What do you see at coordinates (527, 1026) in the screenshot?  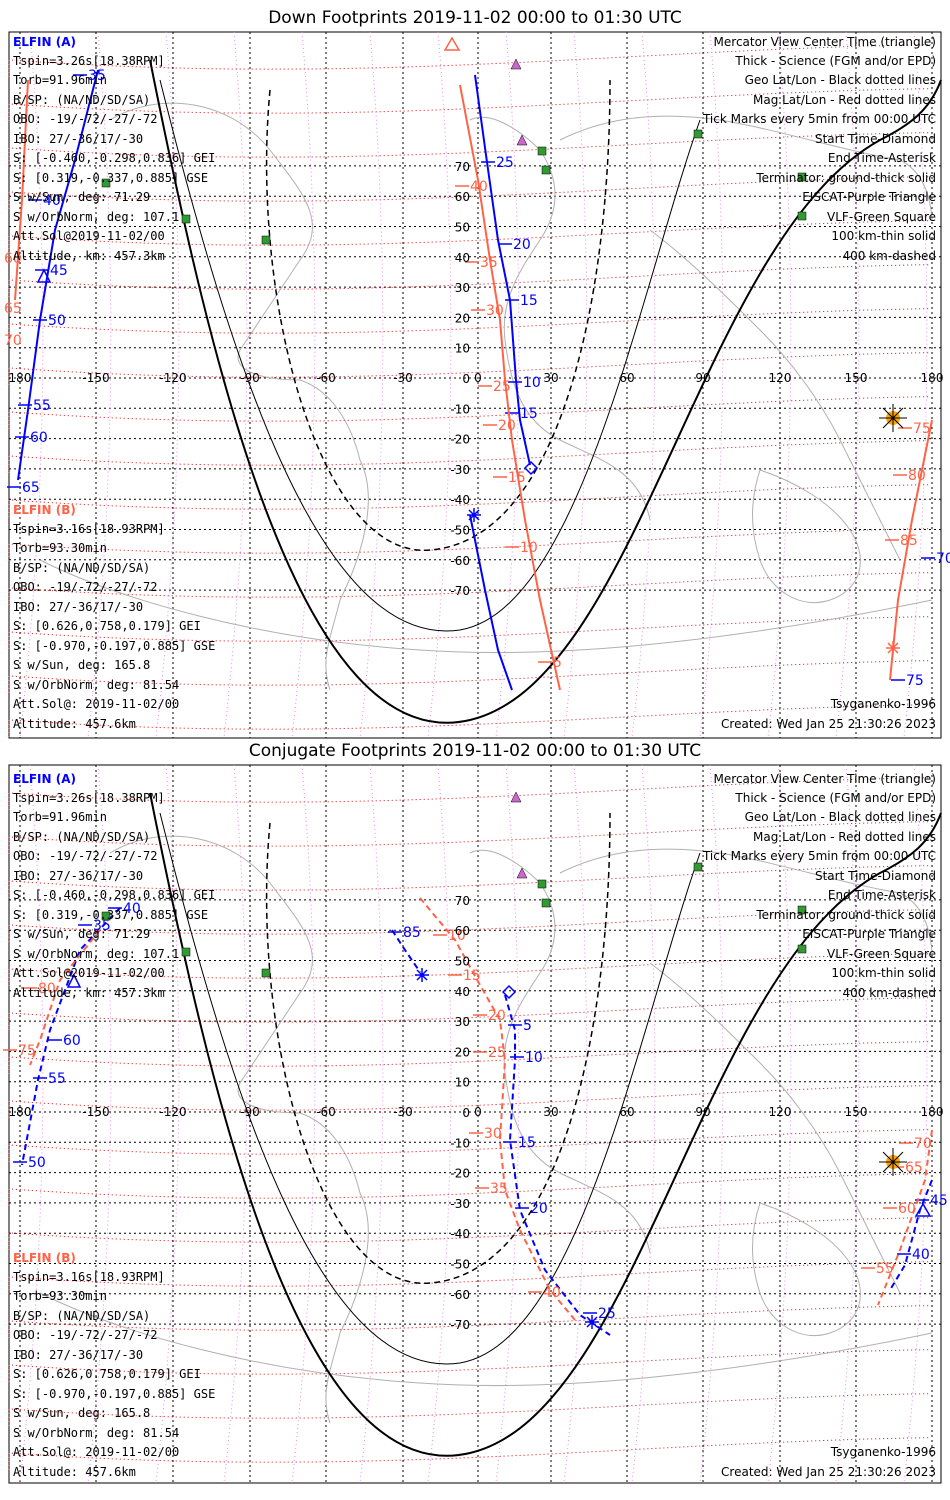 I see `track-tick-label: 5` at bounding box center [527, 1026].